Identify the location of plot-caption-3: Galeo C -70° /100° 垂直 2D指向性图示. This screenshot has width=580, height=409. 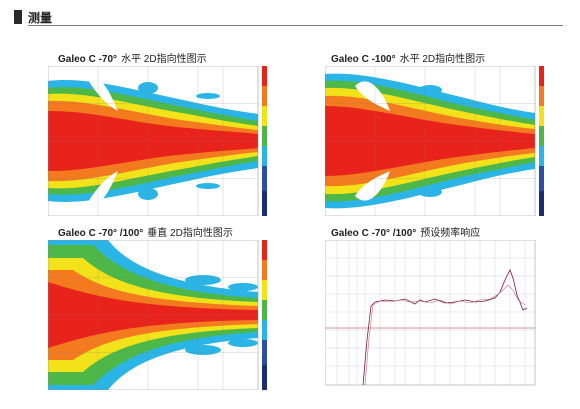
(145, 231).